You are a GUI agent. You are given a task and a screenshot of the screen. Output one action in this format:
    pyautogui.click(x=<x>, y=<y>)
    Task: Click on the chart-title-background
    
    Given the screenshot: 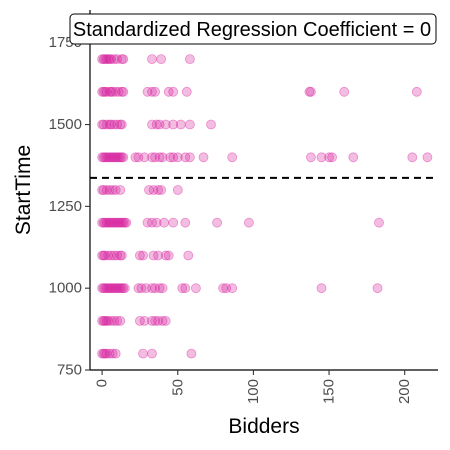 What is the action you would take?
    pyautogui.click(x=253, y=29)
    